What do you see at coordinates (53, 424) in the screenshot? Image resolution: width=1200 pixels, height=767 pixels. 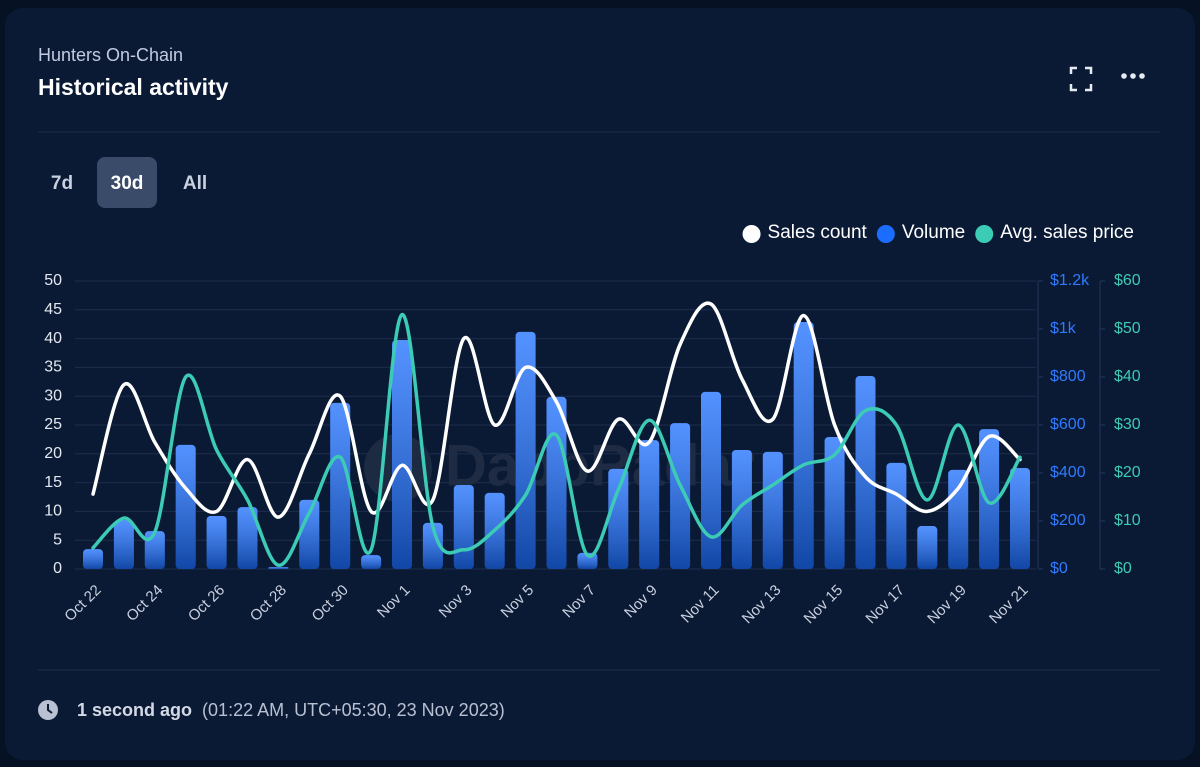 I see `y-tick-label: 25` at bounding box center [53, 424].